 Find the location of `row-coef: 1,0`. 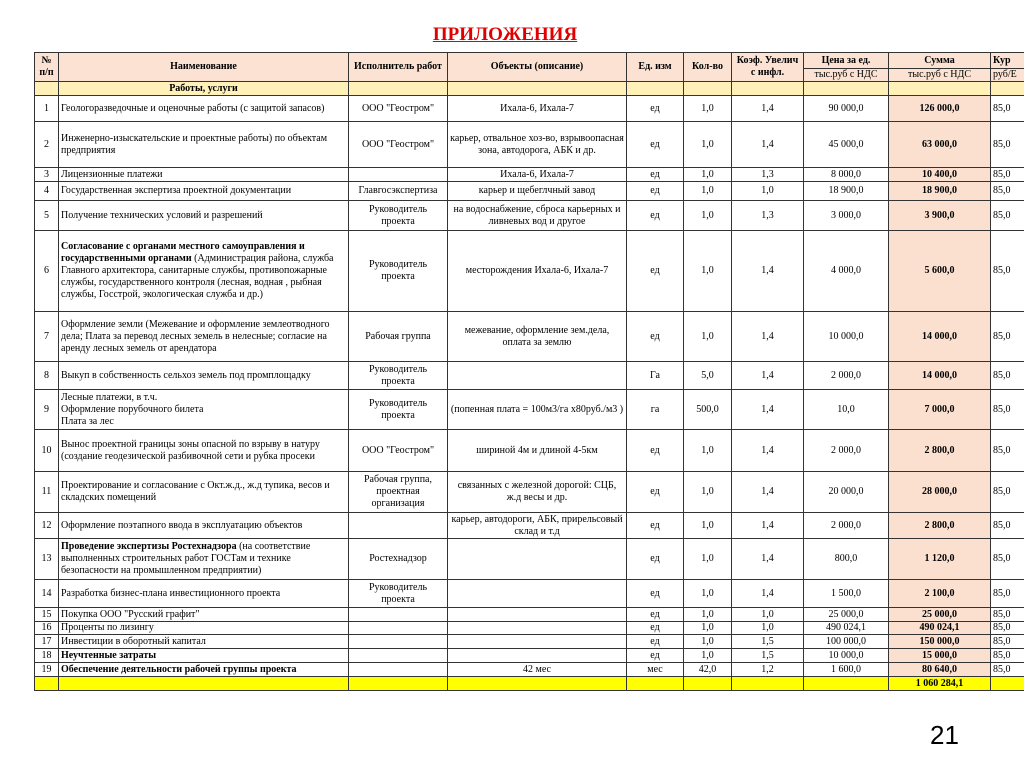

row-coef: 1,0 is located at coordinates (767, 191).